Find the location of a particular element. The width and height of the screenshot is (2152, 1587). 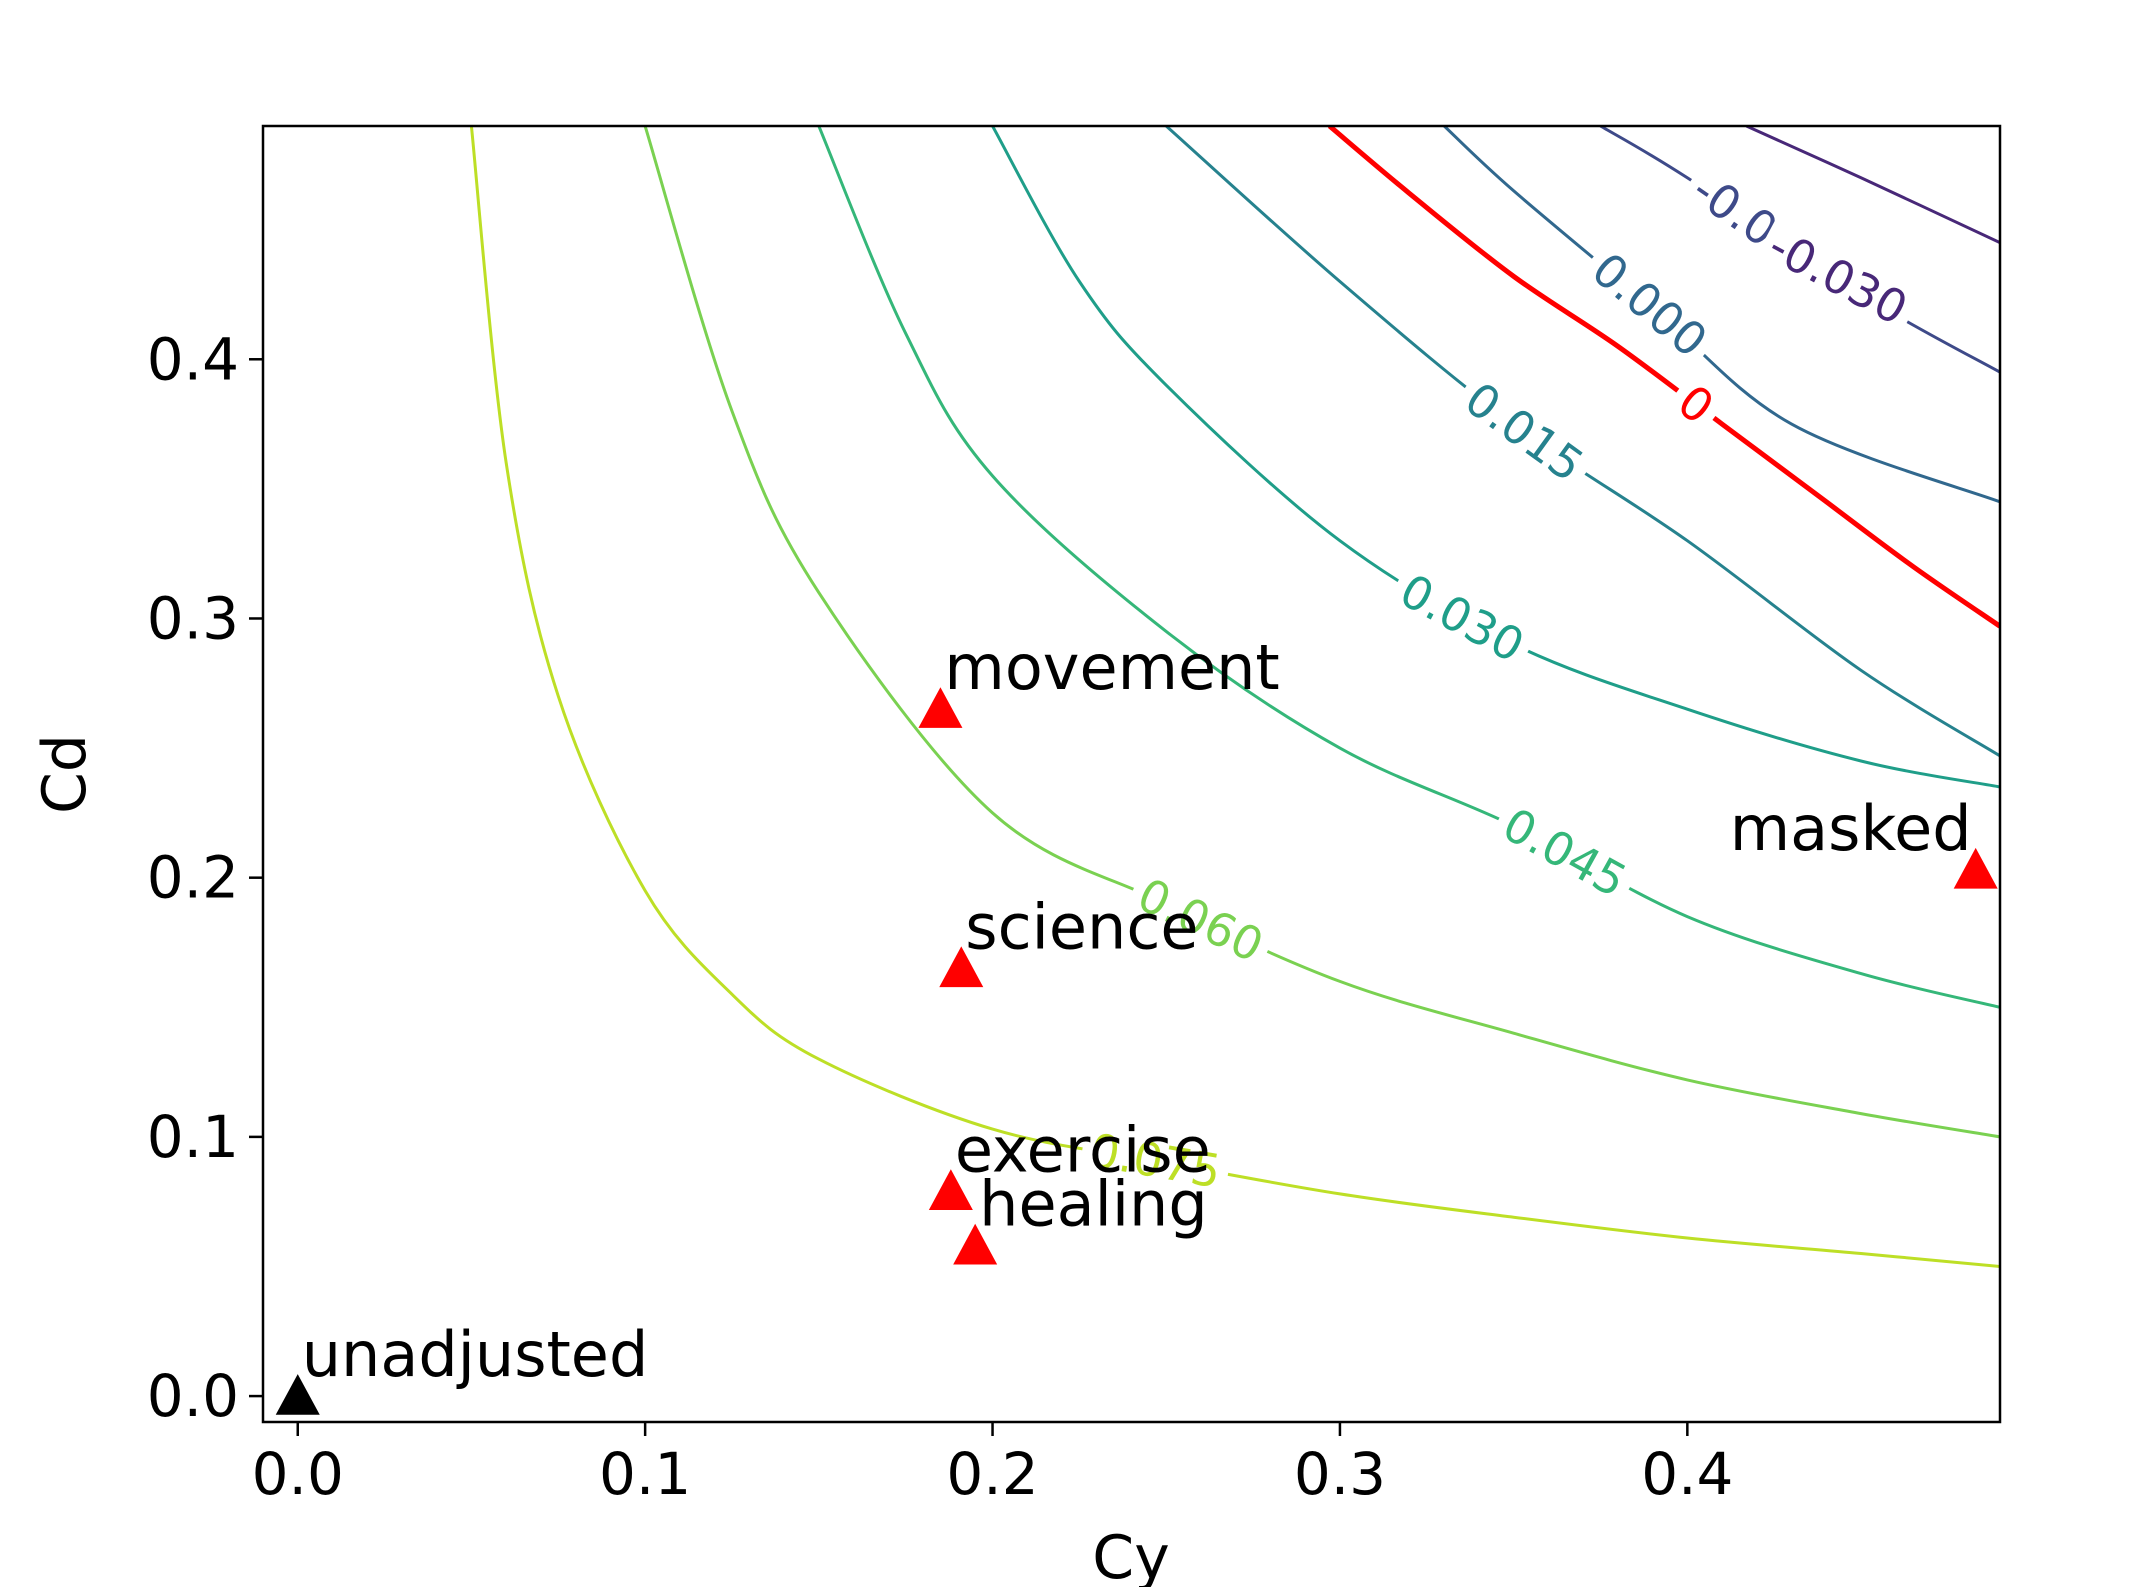

threshold-contour-label-gap is located at coordinates (1696, 404).